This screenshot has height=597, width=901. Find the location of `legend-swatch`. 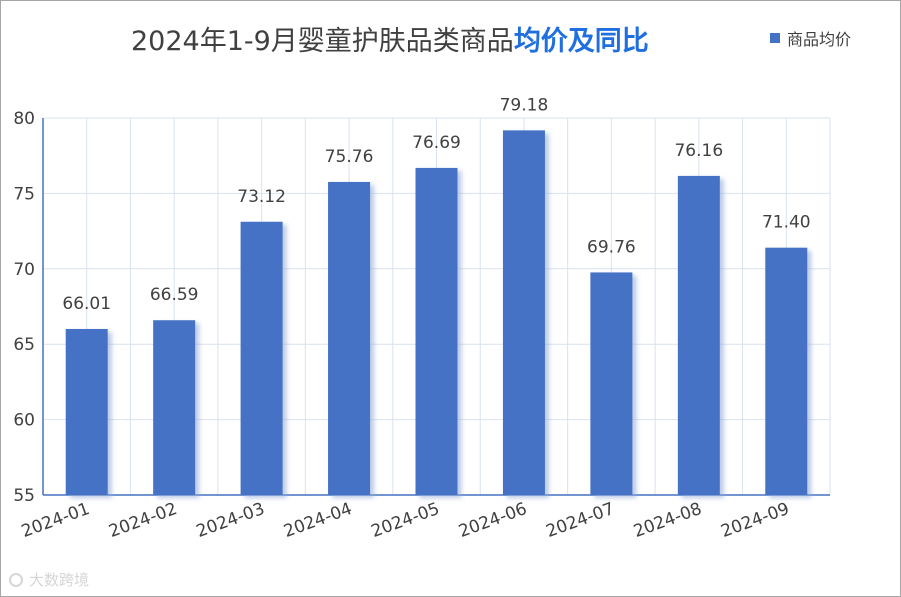

legend-swatch is located at coordinates (775, 38).